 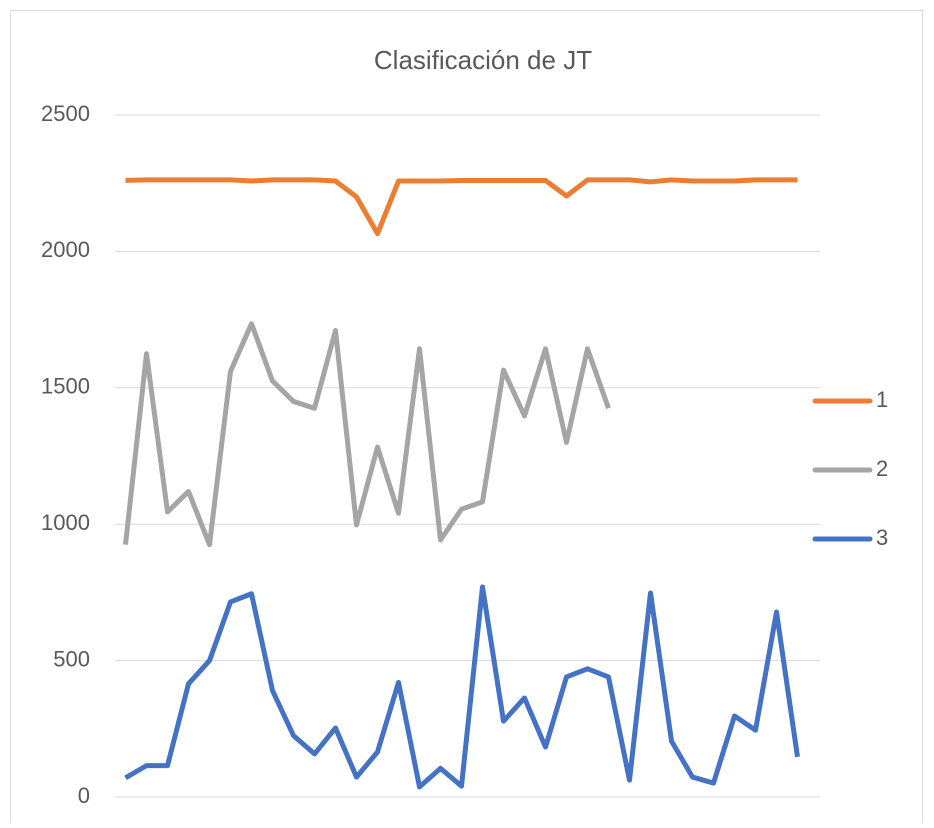 I want to click on y-tick-label: 1500, so click(x=65, y=386).